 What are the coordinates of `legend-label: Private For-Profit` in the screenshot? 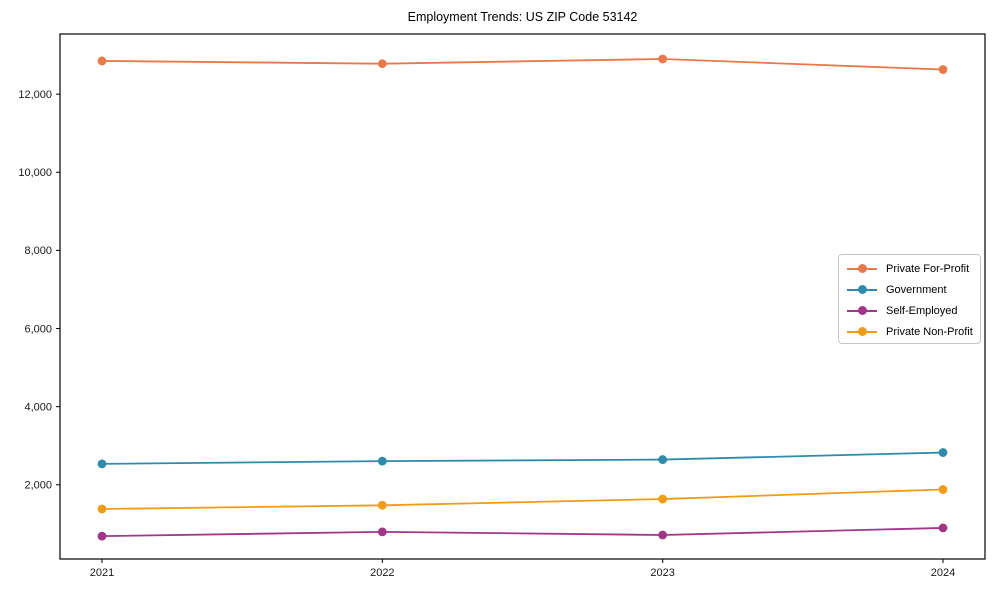 It's located at (928, 268).